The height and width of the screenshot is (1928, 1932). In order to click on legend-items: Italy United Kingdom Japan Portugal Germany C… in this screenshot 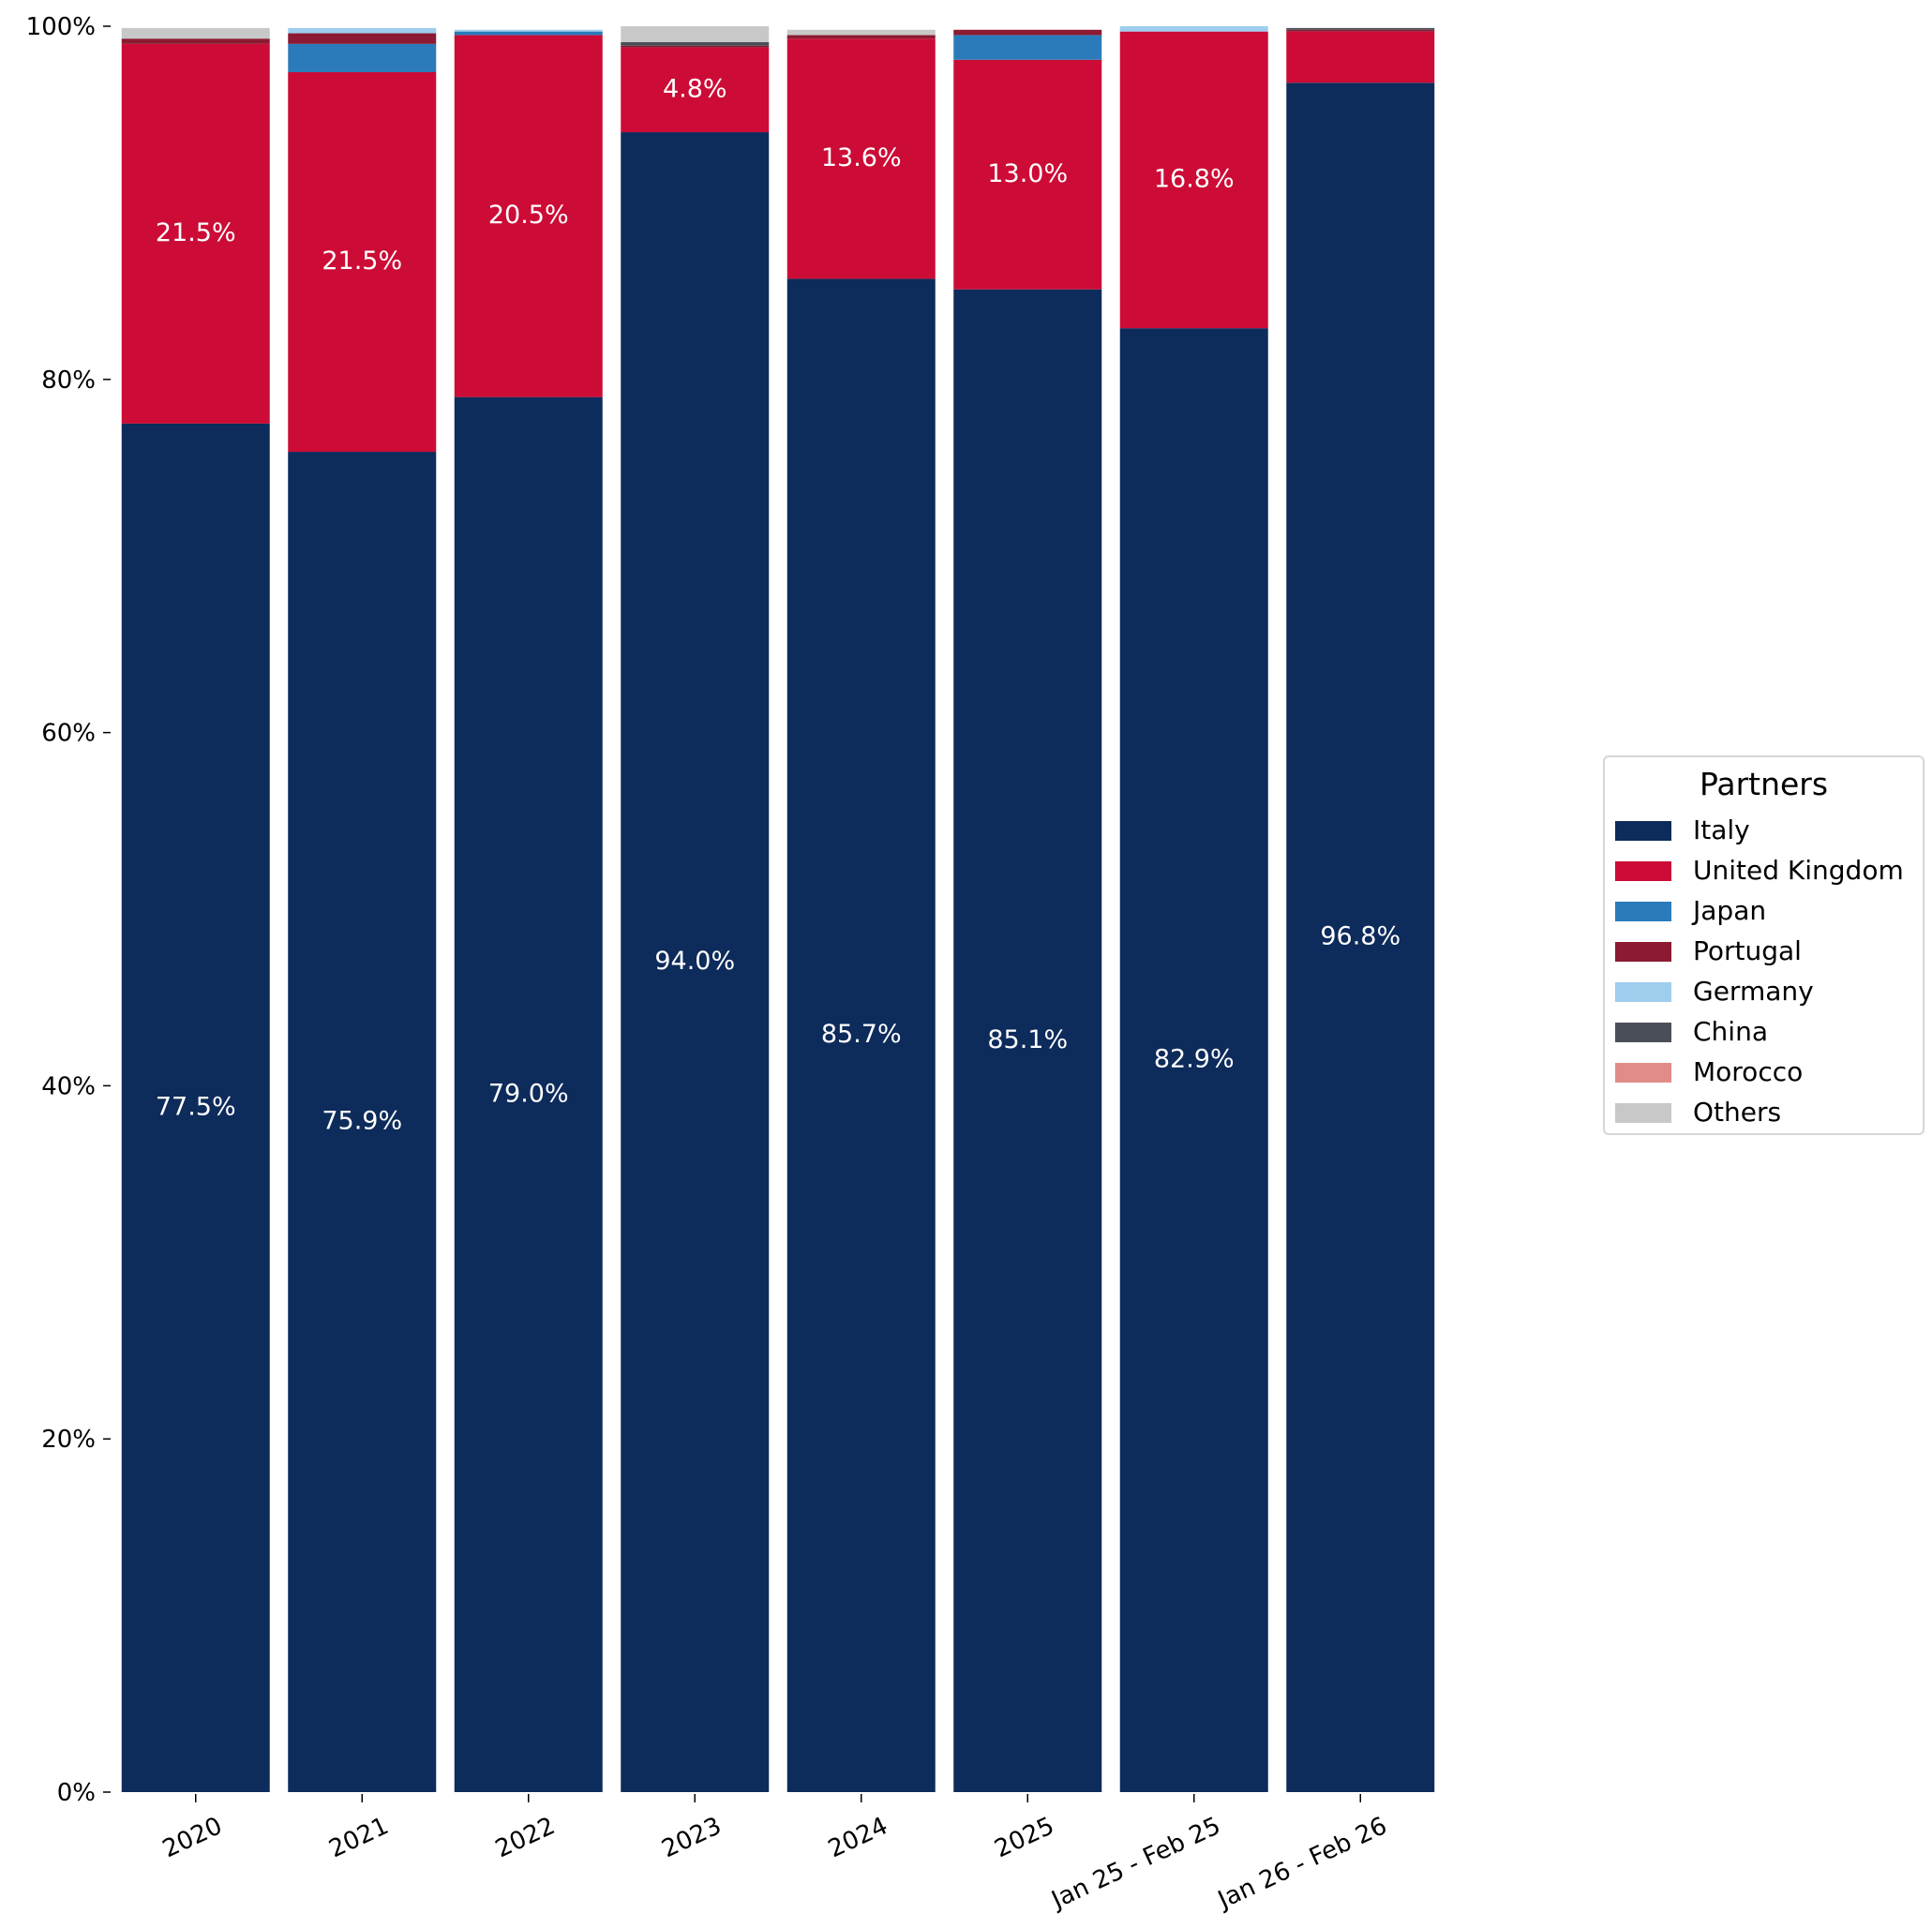, I will do `click(1759, 972)`.